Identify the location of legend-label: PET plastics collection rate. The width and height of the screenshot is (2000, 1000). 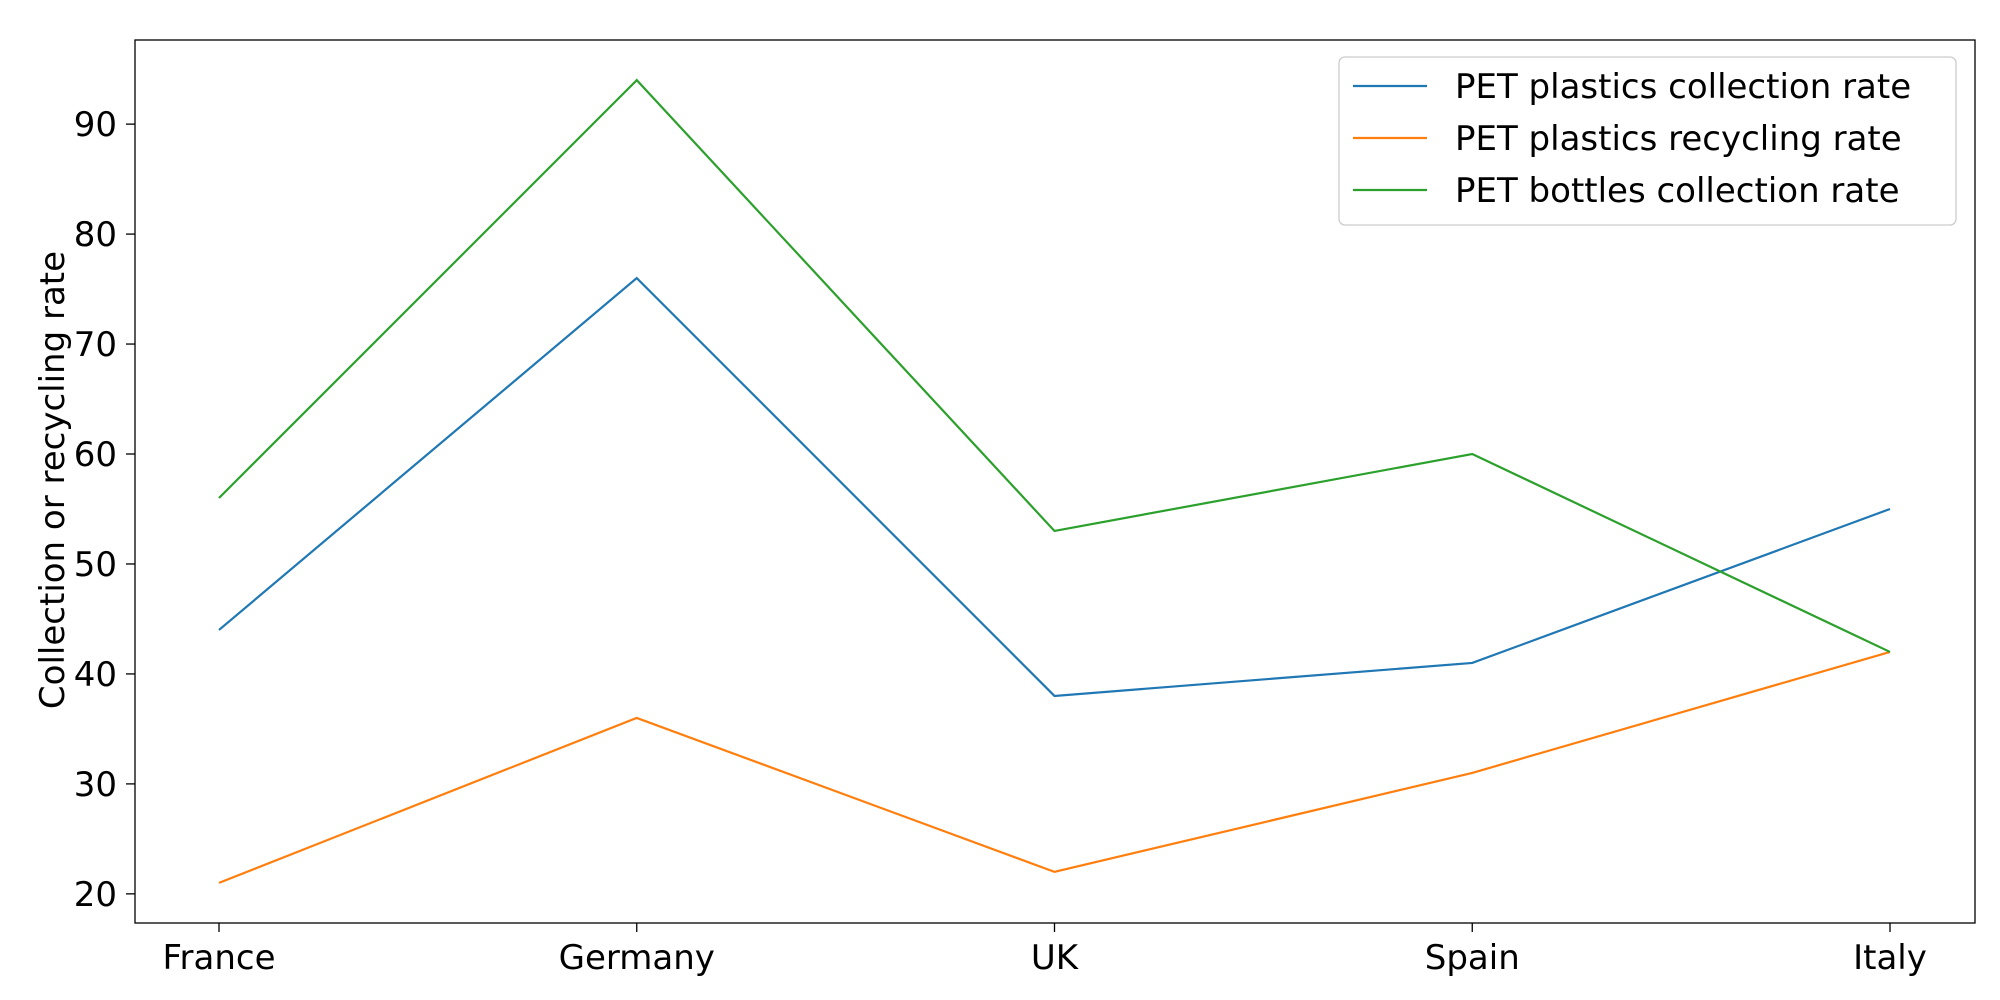
(1683, 87).